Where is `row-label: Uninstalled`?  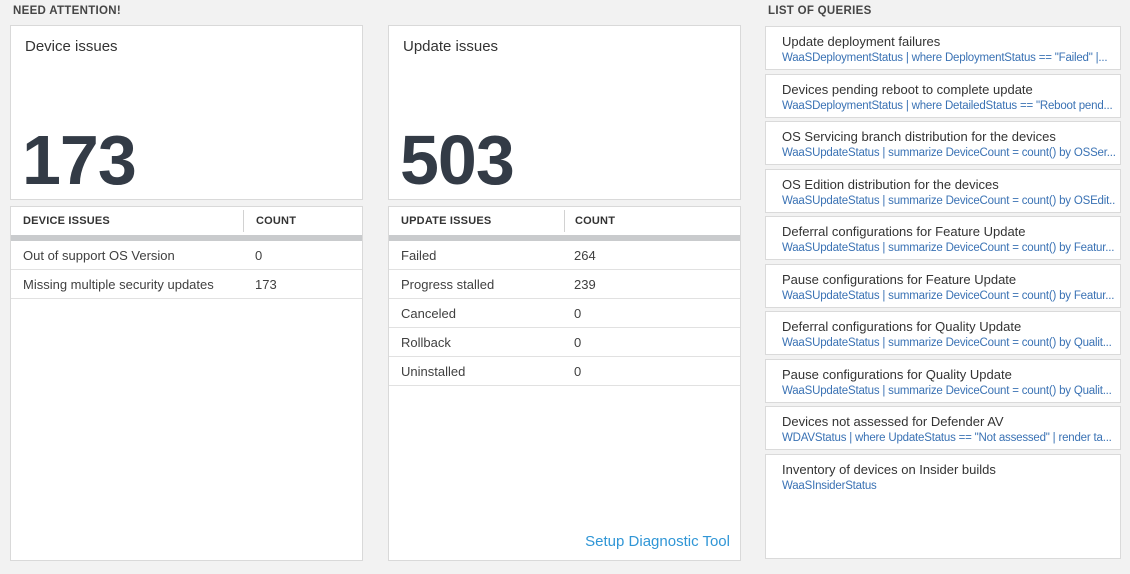
row-label: Uninstalled is located at coordinates (433, 371).